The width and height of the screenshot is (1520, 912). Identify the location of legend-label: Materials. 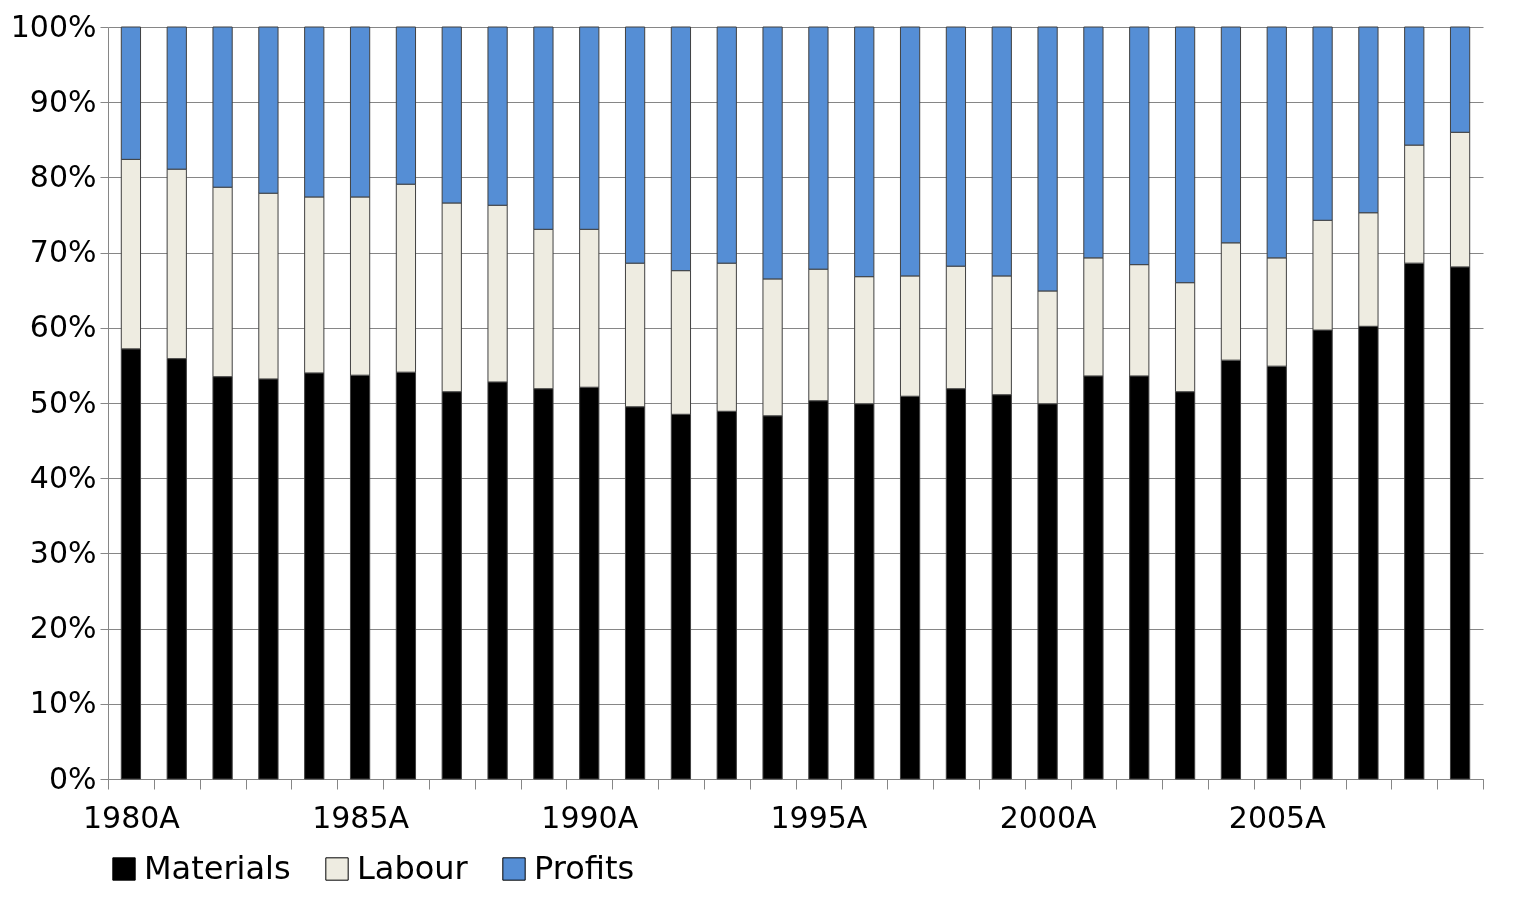
(217, 868).